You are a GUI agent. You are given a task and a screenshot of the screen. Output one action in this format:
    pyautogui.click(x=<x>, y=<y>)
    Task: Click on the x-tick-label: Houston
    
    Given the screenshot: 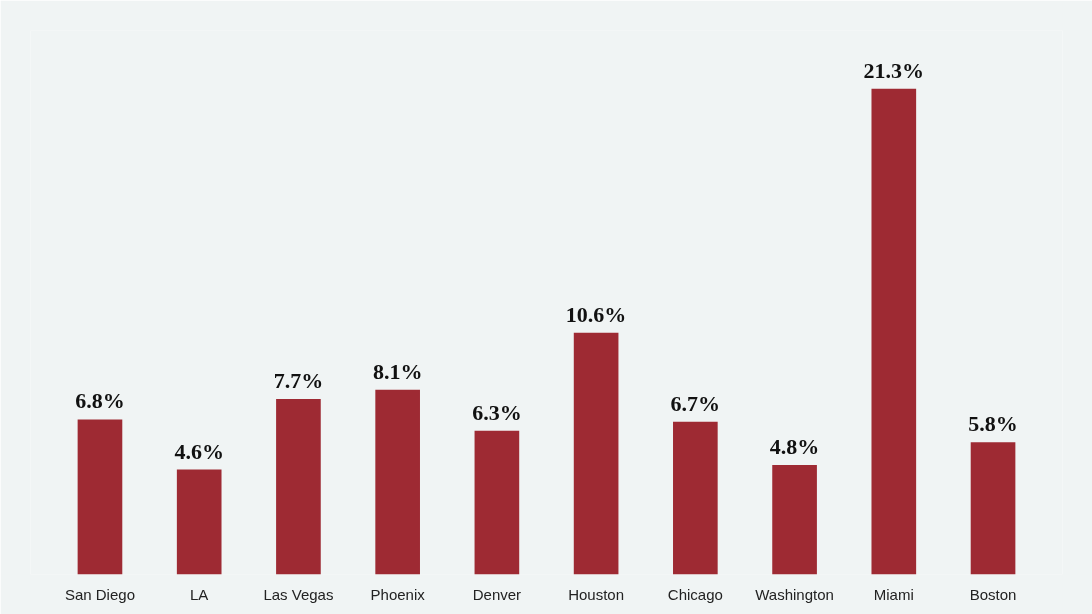 What is the action you would take?
    pyautogui.click(x=596, y=594)
    